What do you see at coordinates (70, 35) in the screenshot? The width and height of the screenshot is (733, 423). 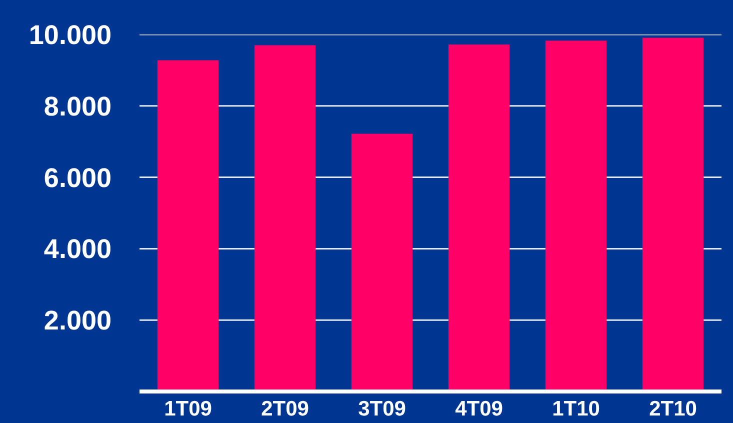 I see `y-tick-label: 10.000` at bounding box center [70, 35].